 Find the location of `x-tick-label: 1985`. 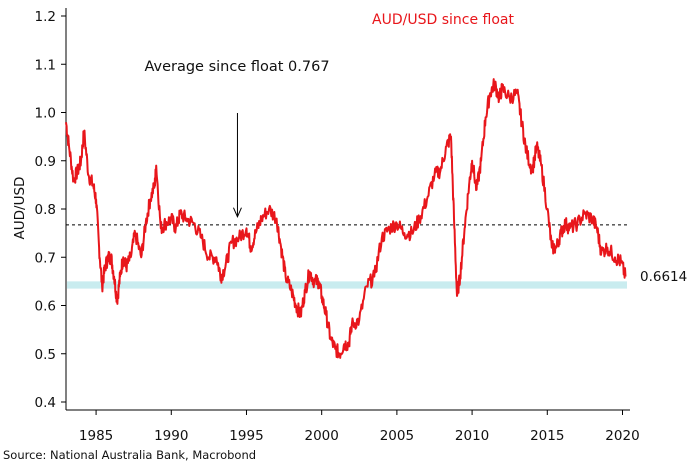

x-tick-label: 1985 is located at coordinates (96, 436).